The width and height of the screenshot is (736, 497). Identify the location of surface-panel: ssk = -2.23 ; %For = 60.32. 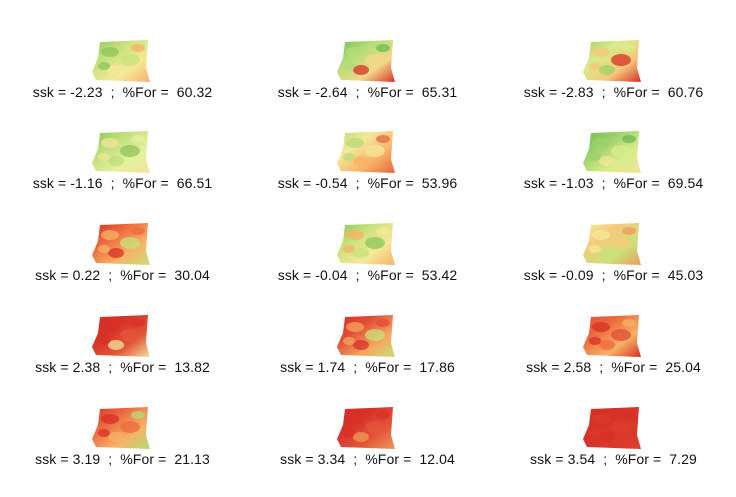
(122, 84).